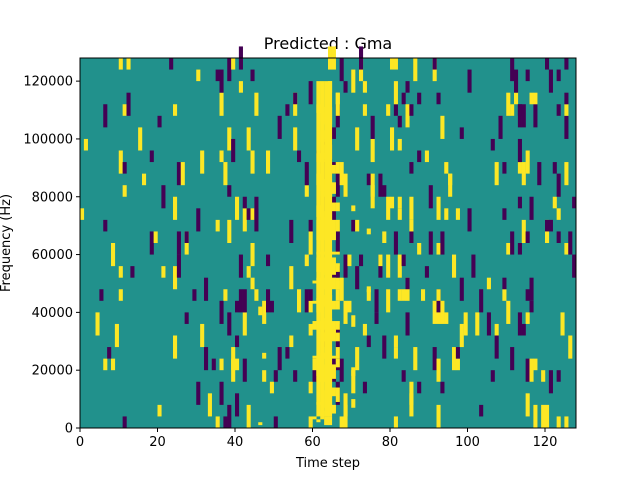 The width and height of the screenshot is (640, 480). What do you see at coordinates (312, 442) in the screenshot?
I see `x-tick-label: 60` at bounding box center [312, 442].